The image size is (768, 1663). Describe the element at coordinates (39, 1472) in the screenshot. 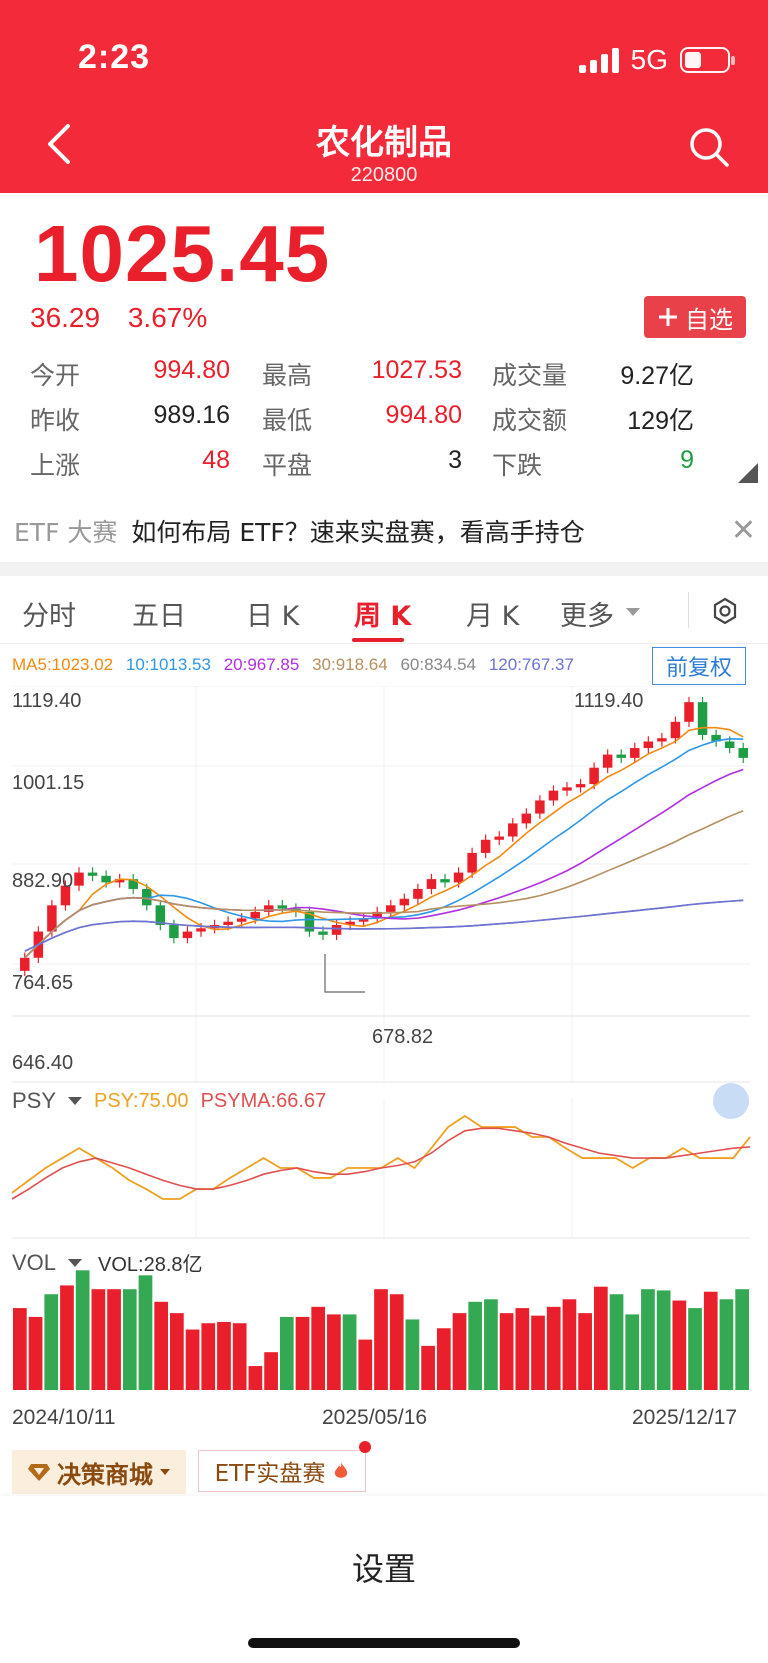

I see `diamond-icon` at that location.